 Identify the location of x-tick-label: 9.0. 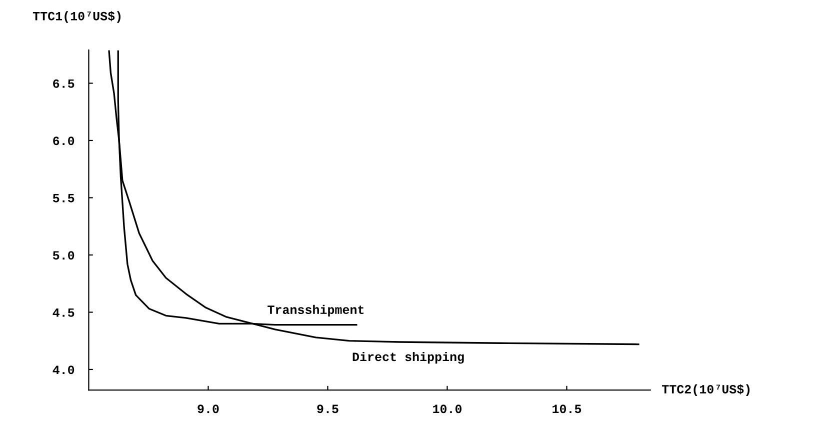
(208, 409).